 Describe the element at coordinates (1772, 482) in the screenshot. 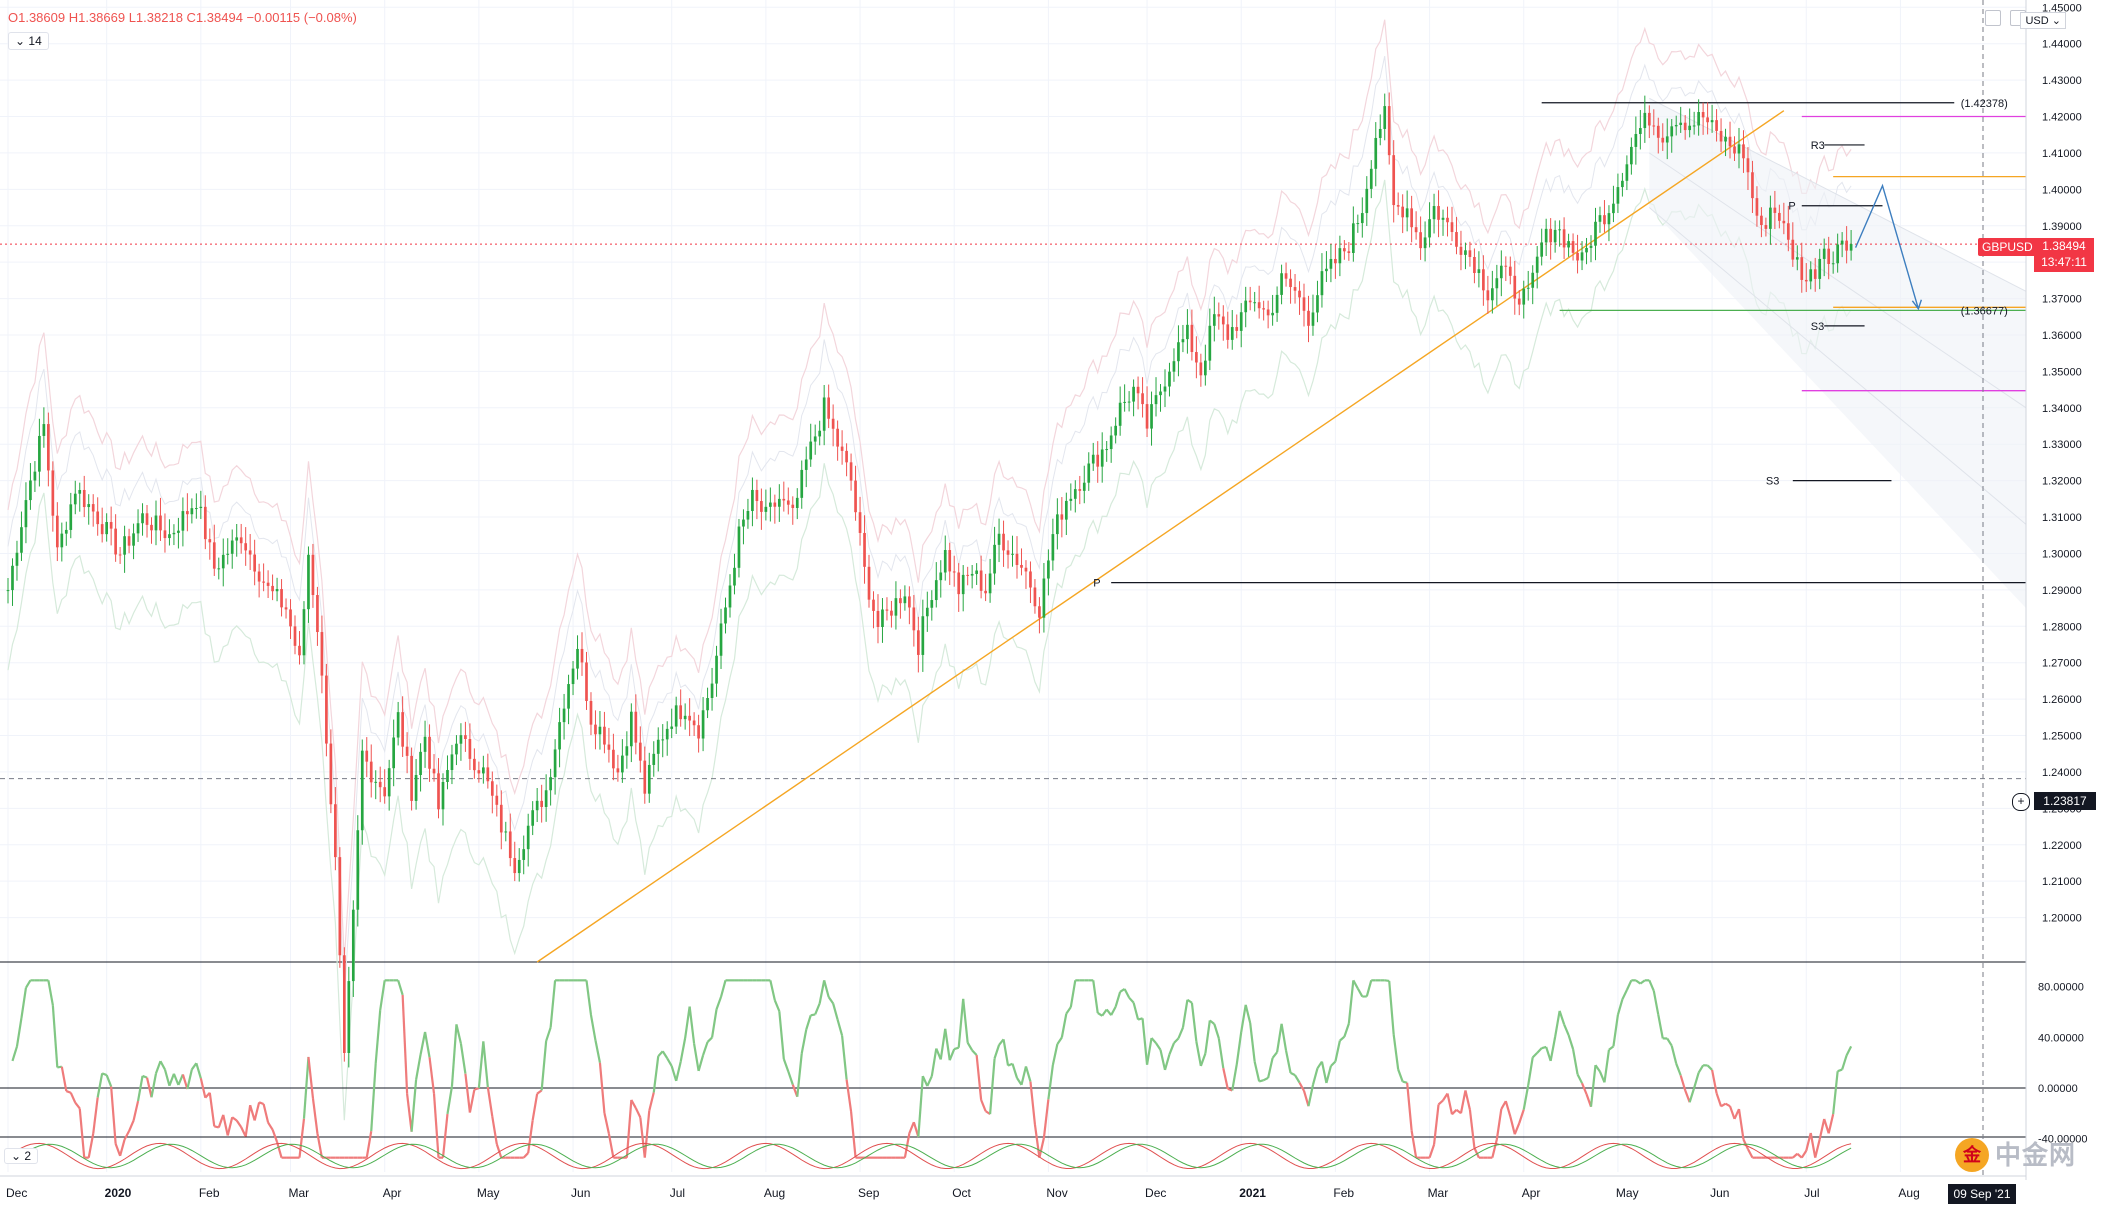

I see `s3-weekly-label: S3` at that location.